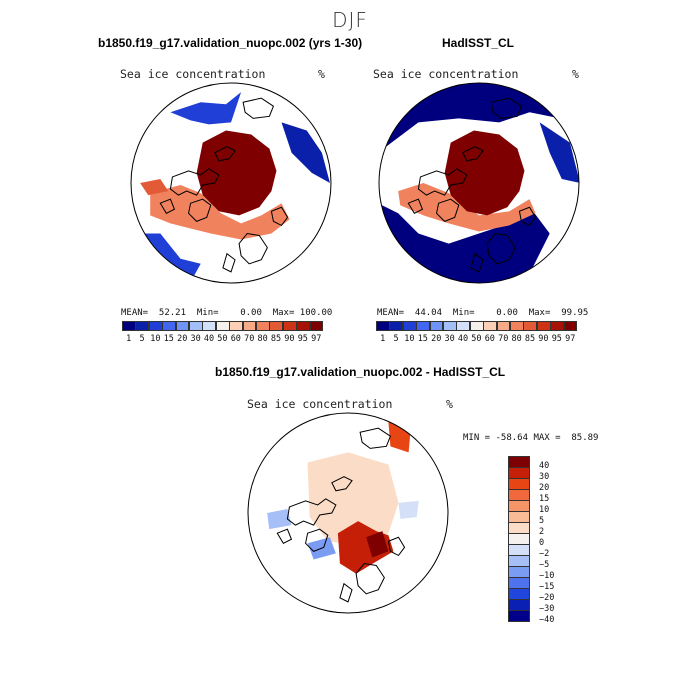  I want to click on obs-colorbar-tick-label: 20, so click(436, 339).